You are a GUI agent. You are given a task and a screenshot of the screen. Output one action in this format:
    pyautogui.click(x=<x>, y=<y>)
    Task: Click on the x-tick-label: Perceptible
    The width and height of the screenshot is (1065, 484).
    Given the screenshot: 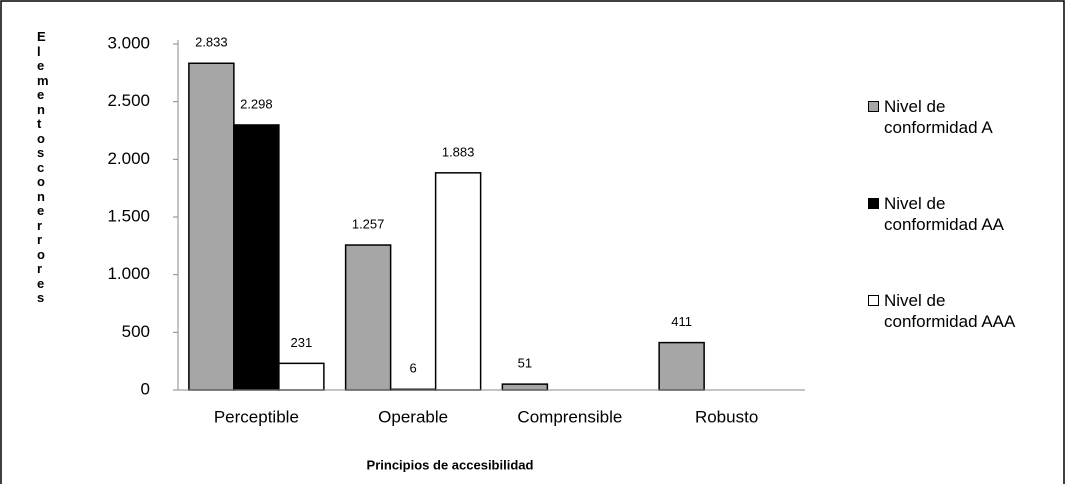 What is the action you would take?
    pyautogui.click(x=256, y=416)
    